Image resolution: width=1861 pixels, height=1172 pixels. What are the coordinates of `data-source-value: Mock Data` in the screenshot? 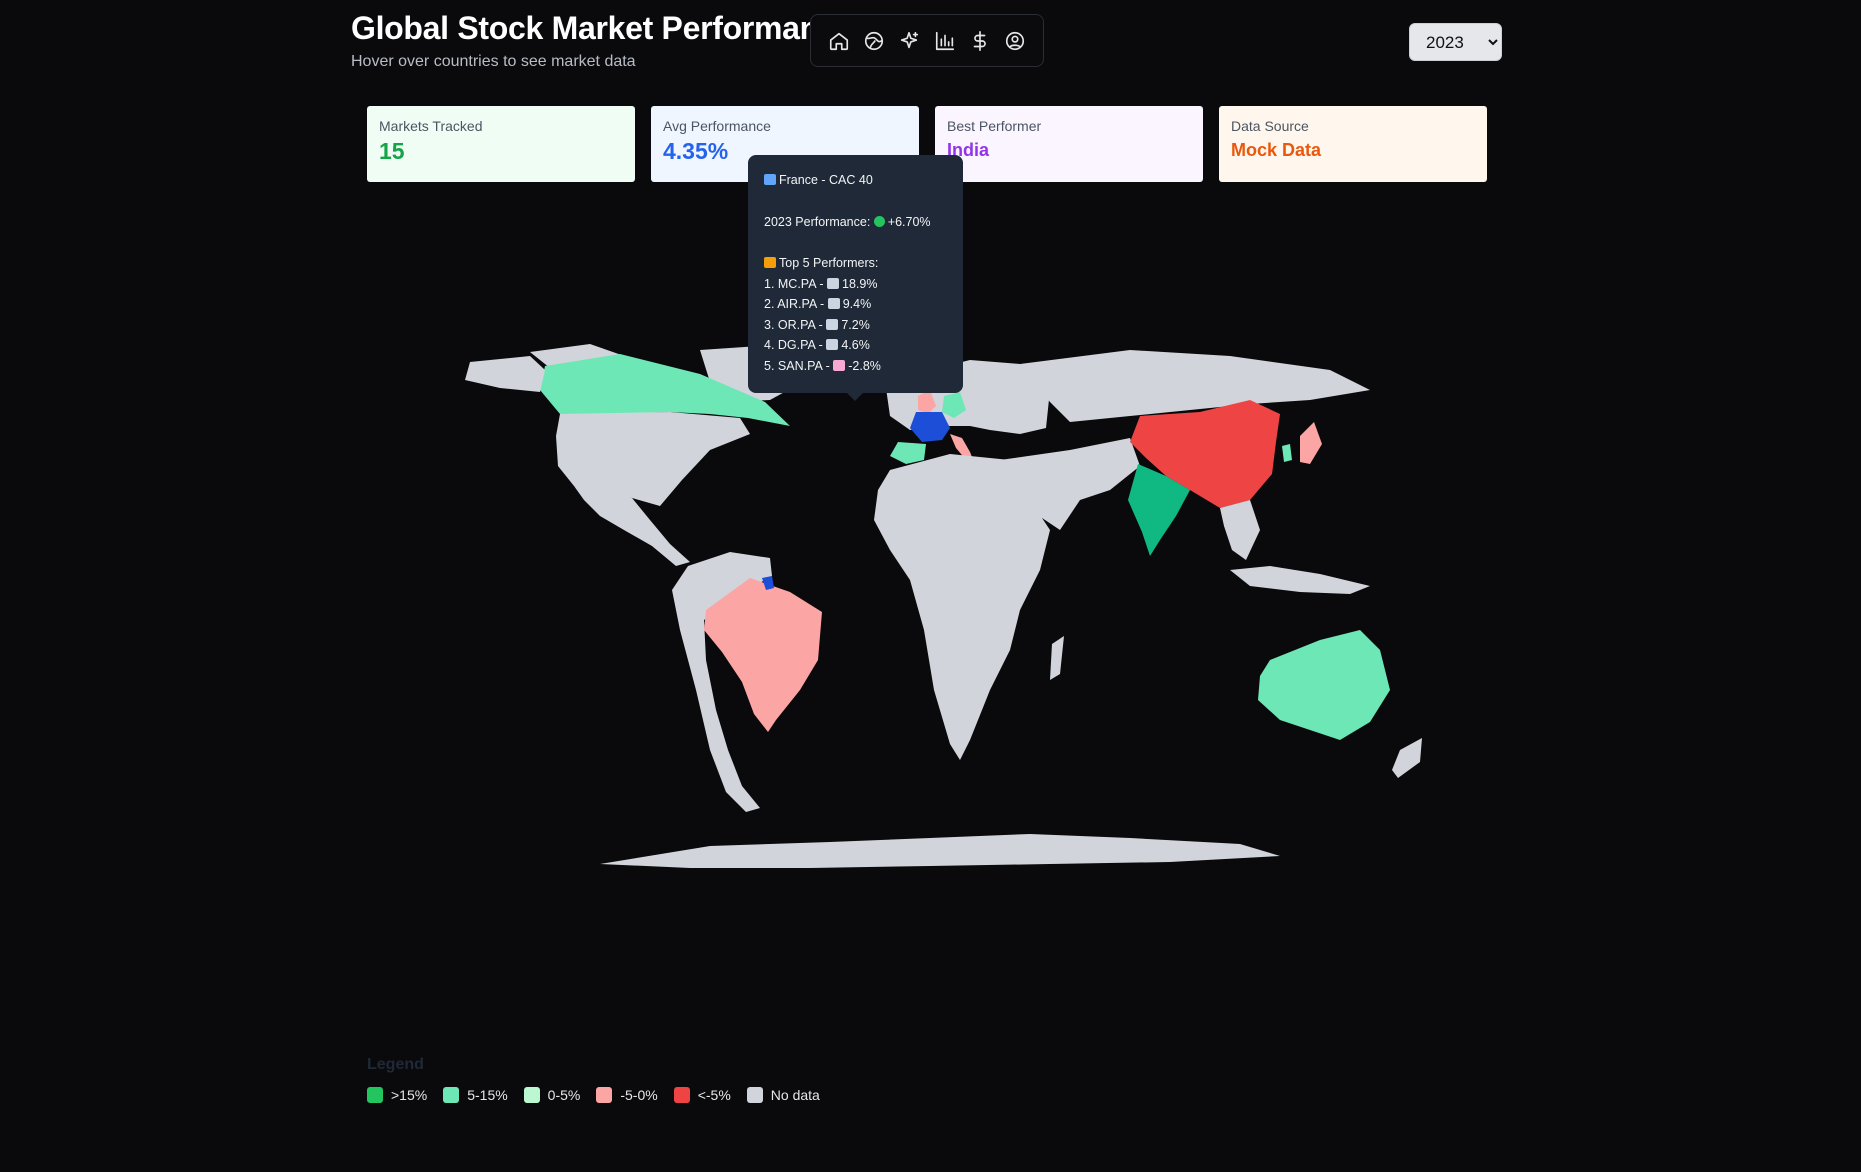 It's located at (1276, 150).